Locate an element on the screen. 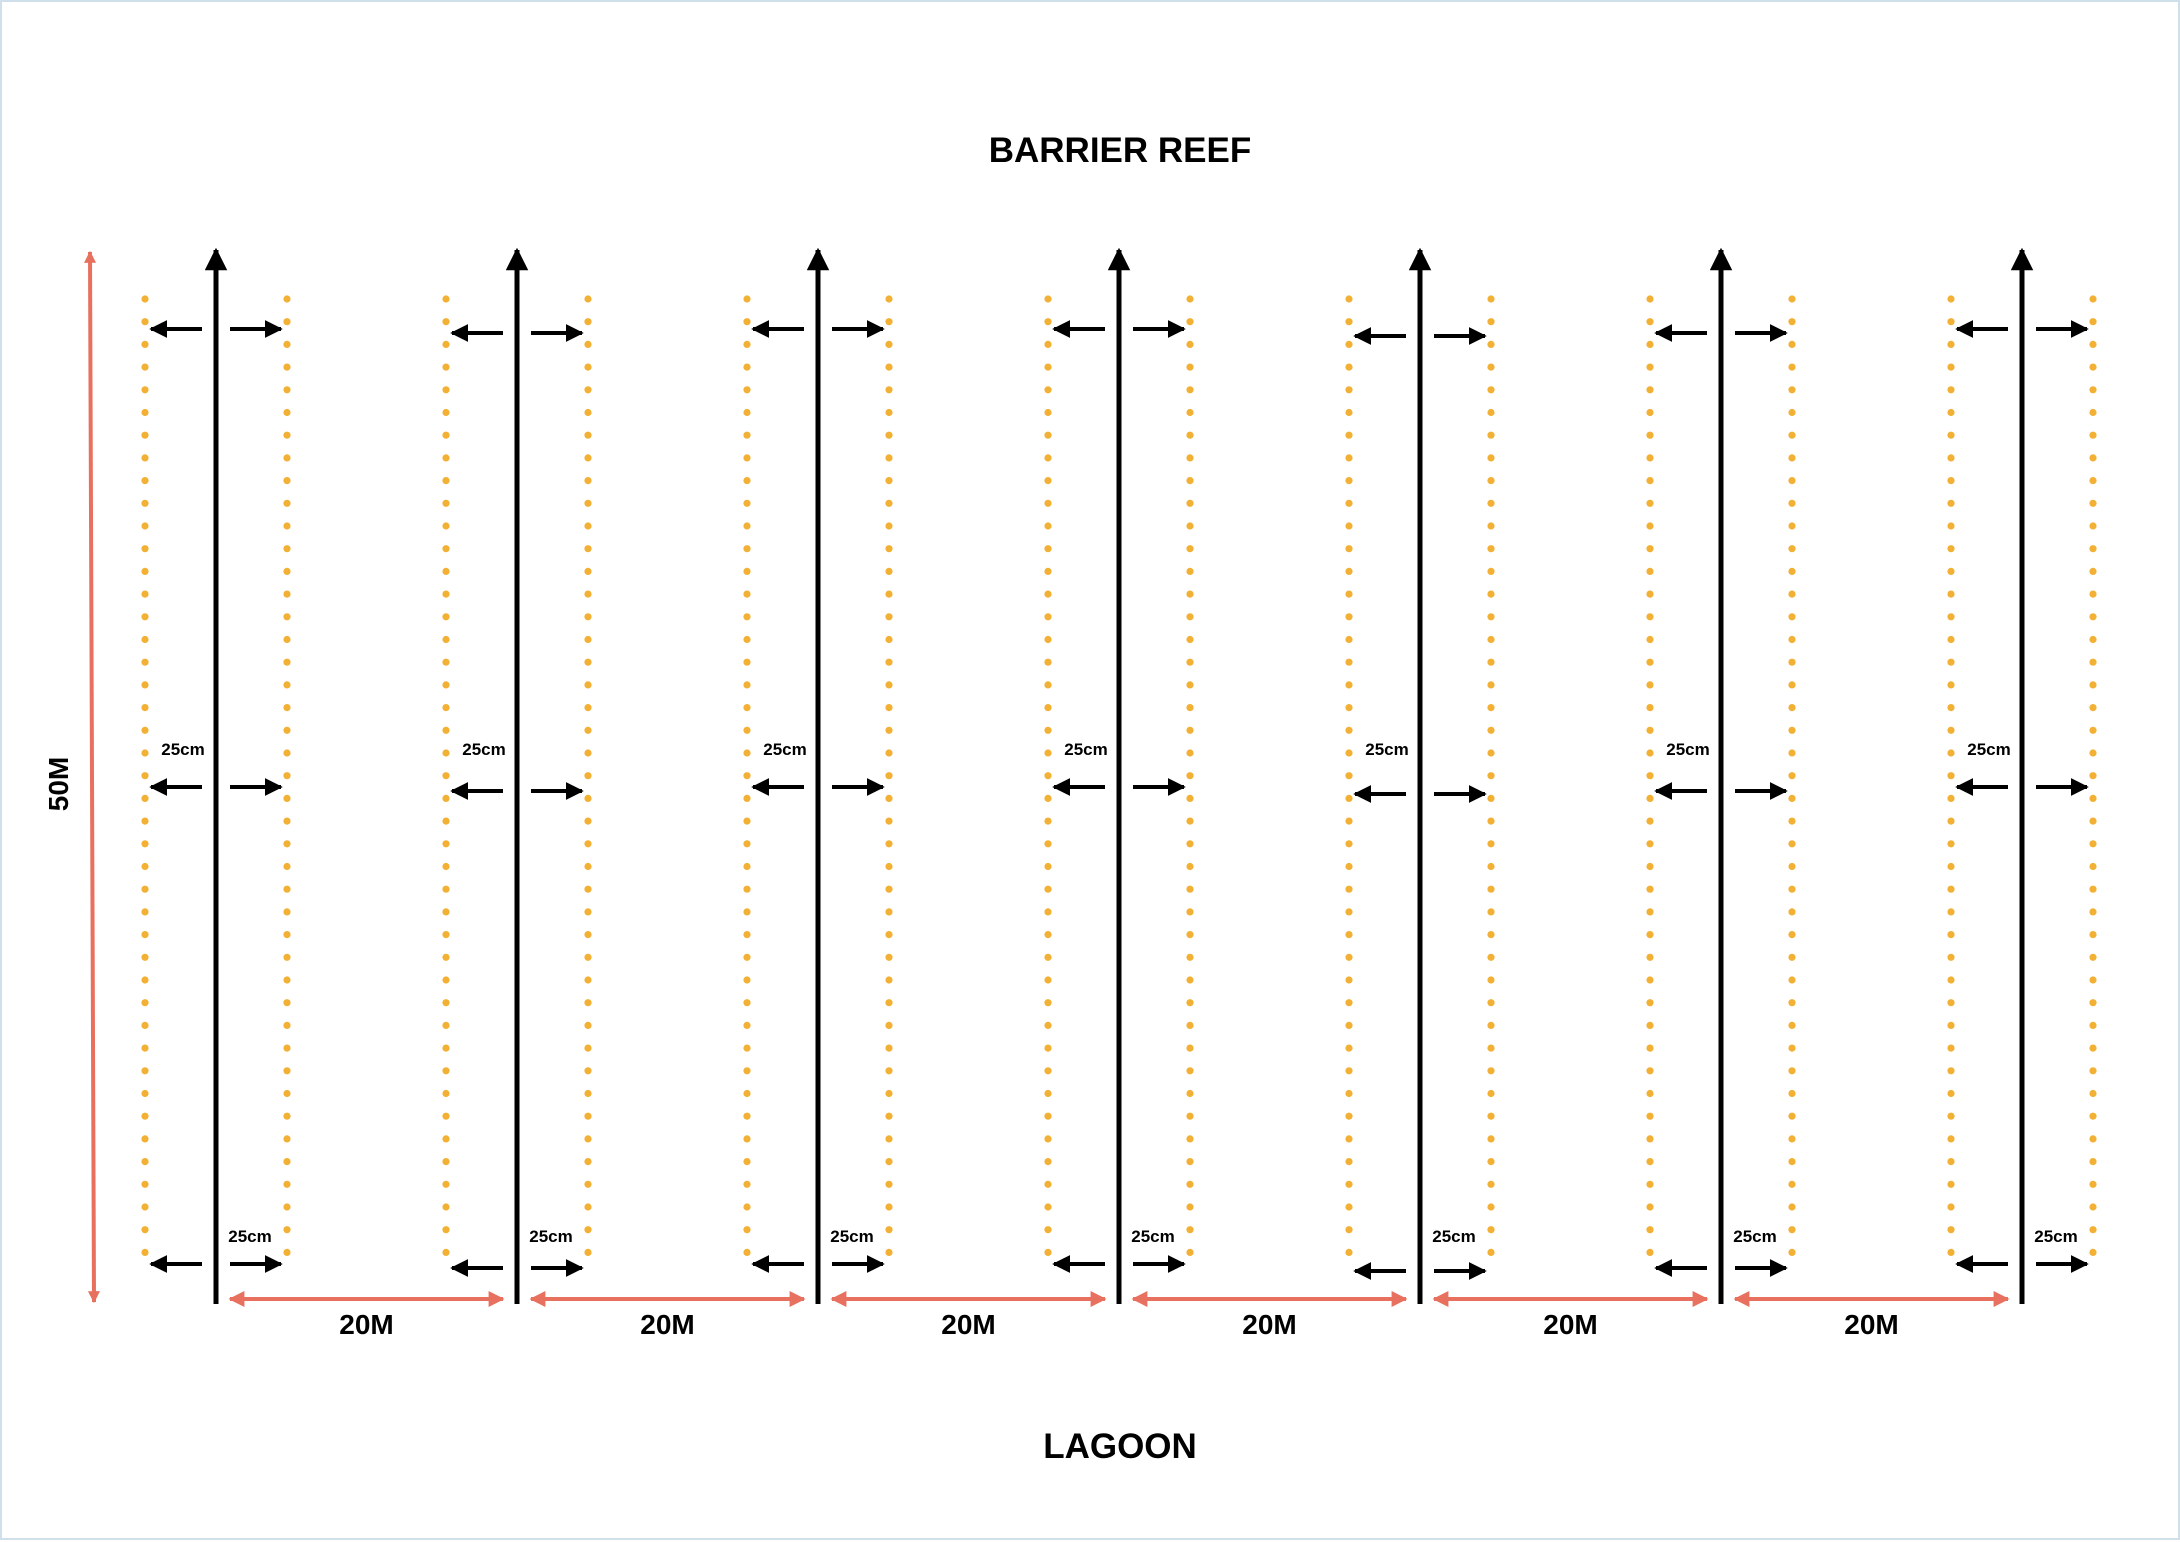 This screenshot has height=1542, width=2180. length-dimension-arrow is located at coordinates (92, 777).